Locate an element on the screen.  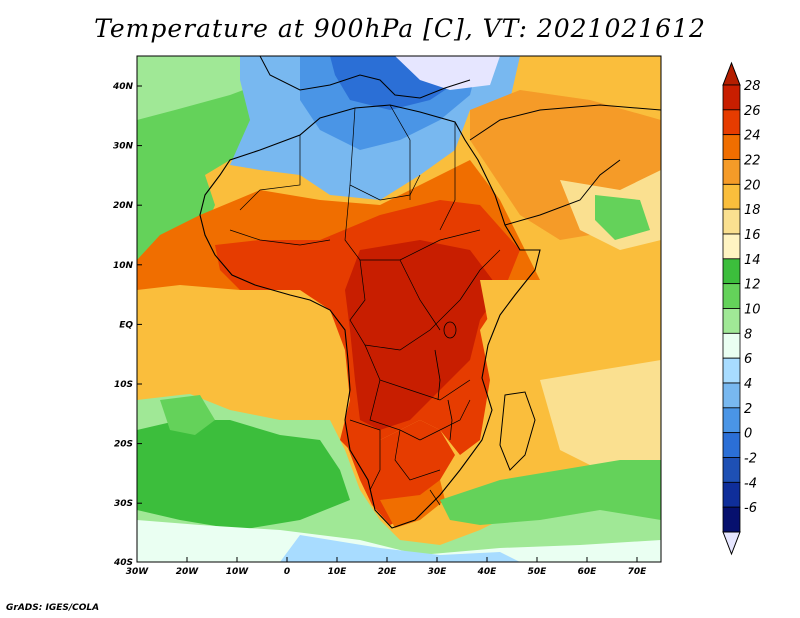
lon-tick-label: 30W is located at coordinates (138, 572).